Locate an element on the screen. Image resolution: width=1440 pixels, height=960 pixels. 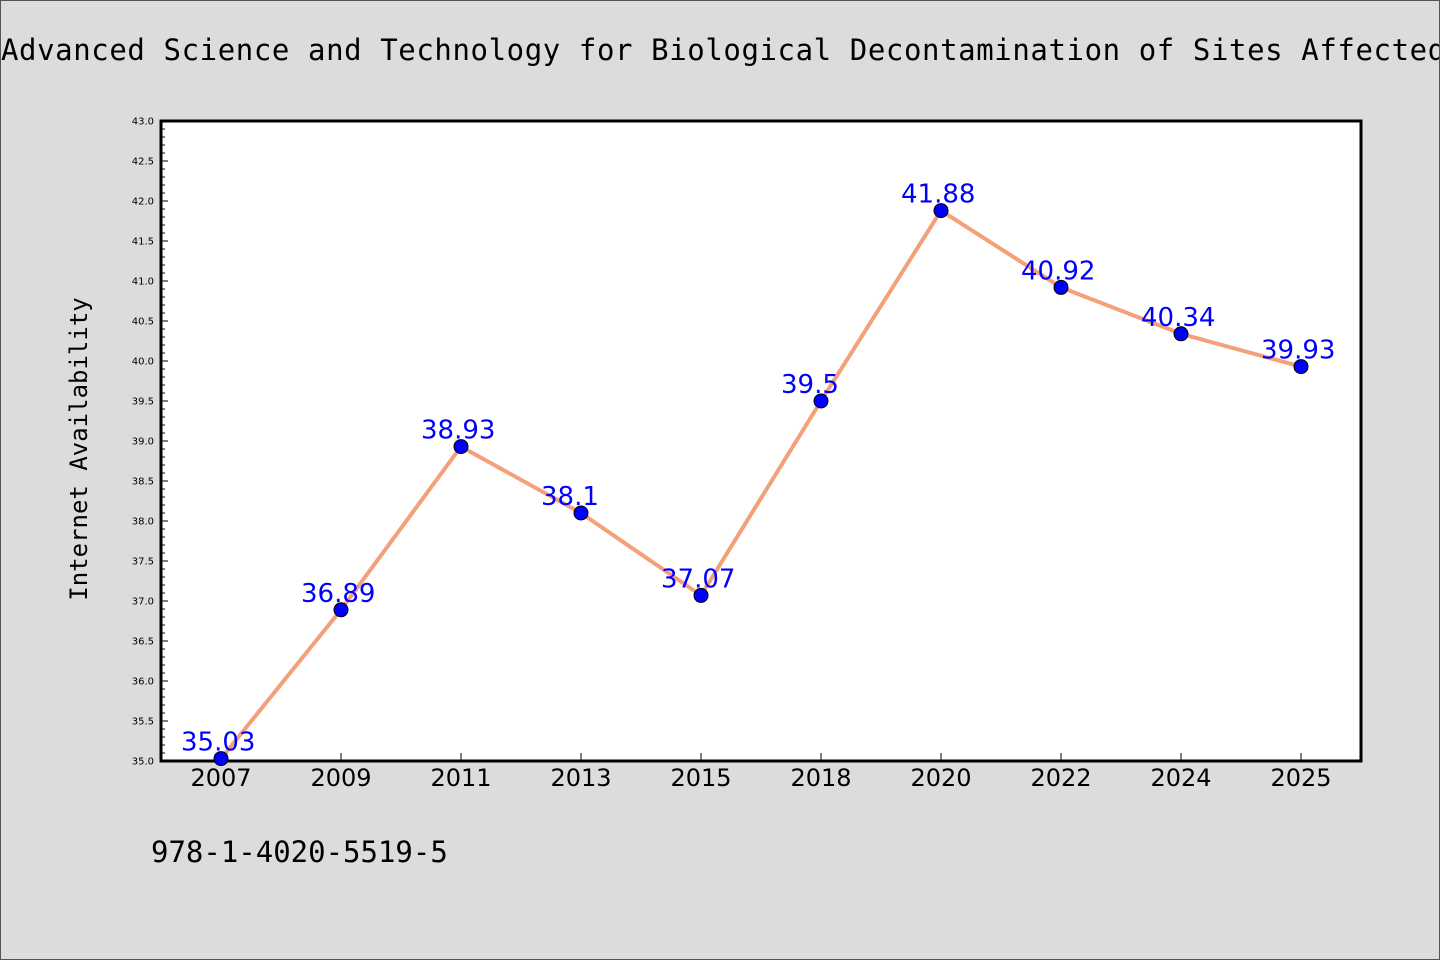
y-axis-label: Internet Availability is located at coordinates (79, 448).